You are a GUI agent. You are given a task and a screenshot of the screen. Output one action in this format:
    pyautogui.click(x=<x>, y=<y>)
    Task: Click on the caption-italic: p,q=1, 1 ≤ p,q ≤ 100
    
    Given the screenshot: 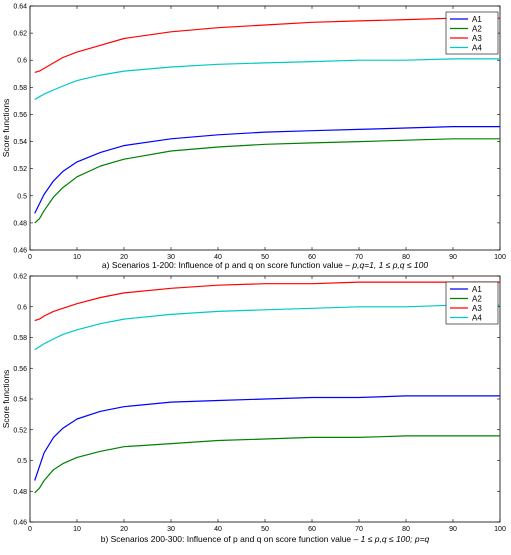 What is the action you would take?
    pyautogui.click(x=389, y=265)
    